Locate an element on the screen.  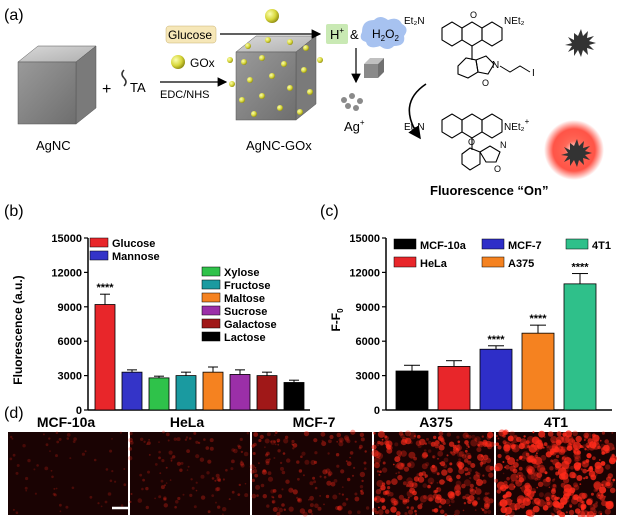
ag-ion-particles is located at coordinates (352, 102).